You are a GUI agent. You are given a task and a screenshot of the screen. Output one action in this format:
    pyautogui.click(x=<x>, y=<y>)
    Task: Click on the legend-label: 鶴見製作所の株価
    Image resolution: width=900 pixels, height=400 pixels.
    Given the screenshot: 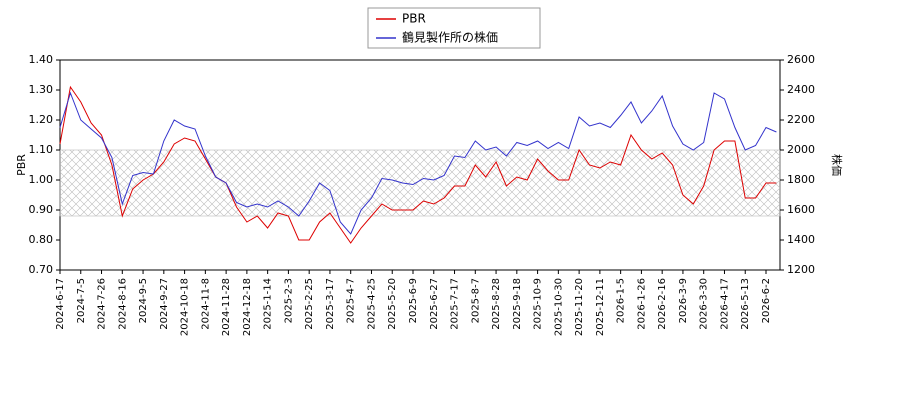 What is the action you would take?
    pyautogui.click(x=450, y=37)
    